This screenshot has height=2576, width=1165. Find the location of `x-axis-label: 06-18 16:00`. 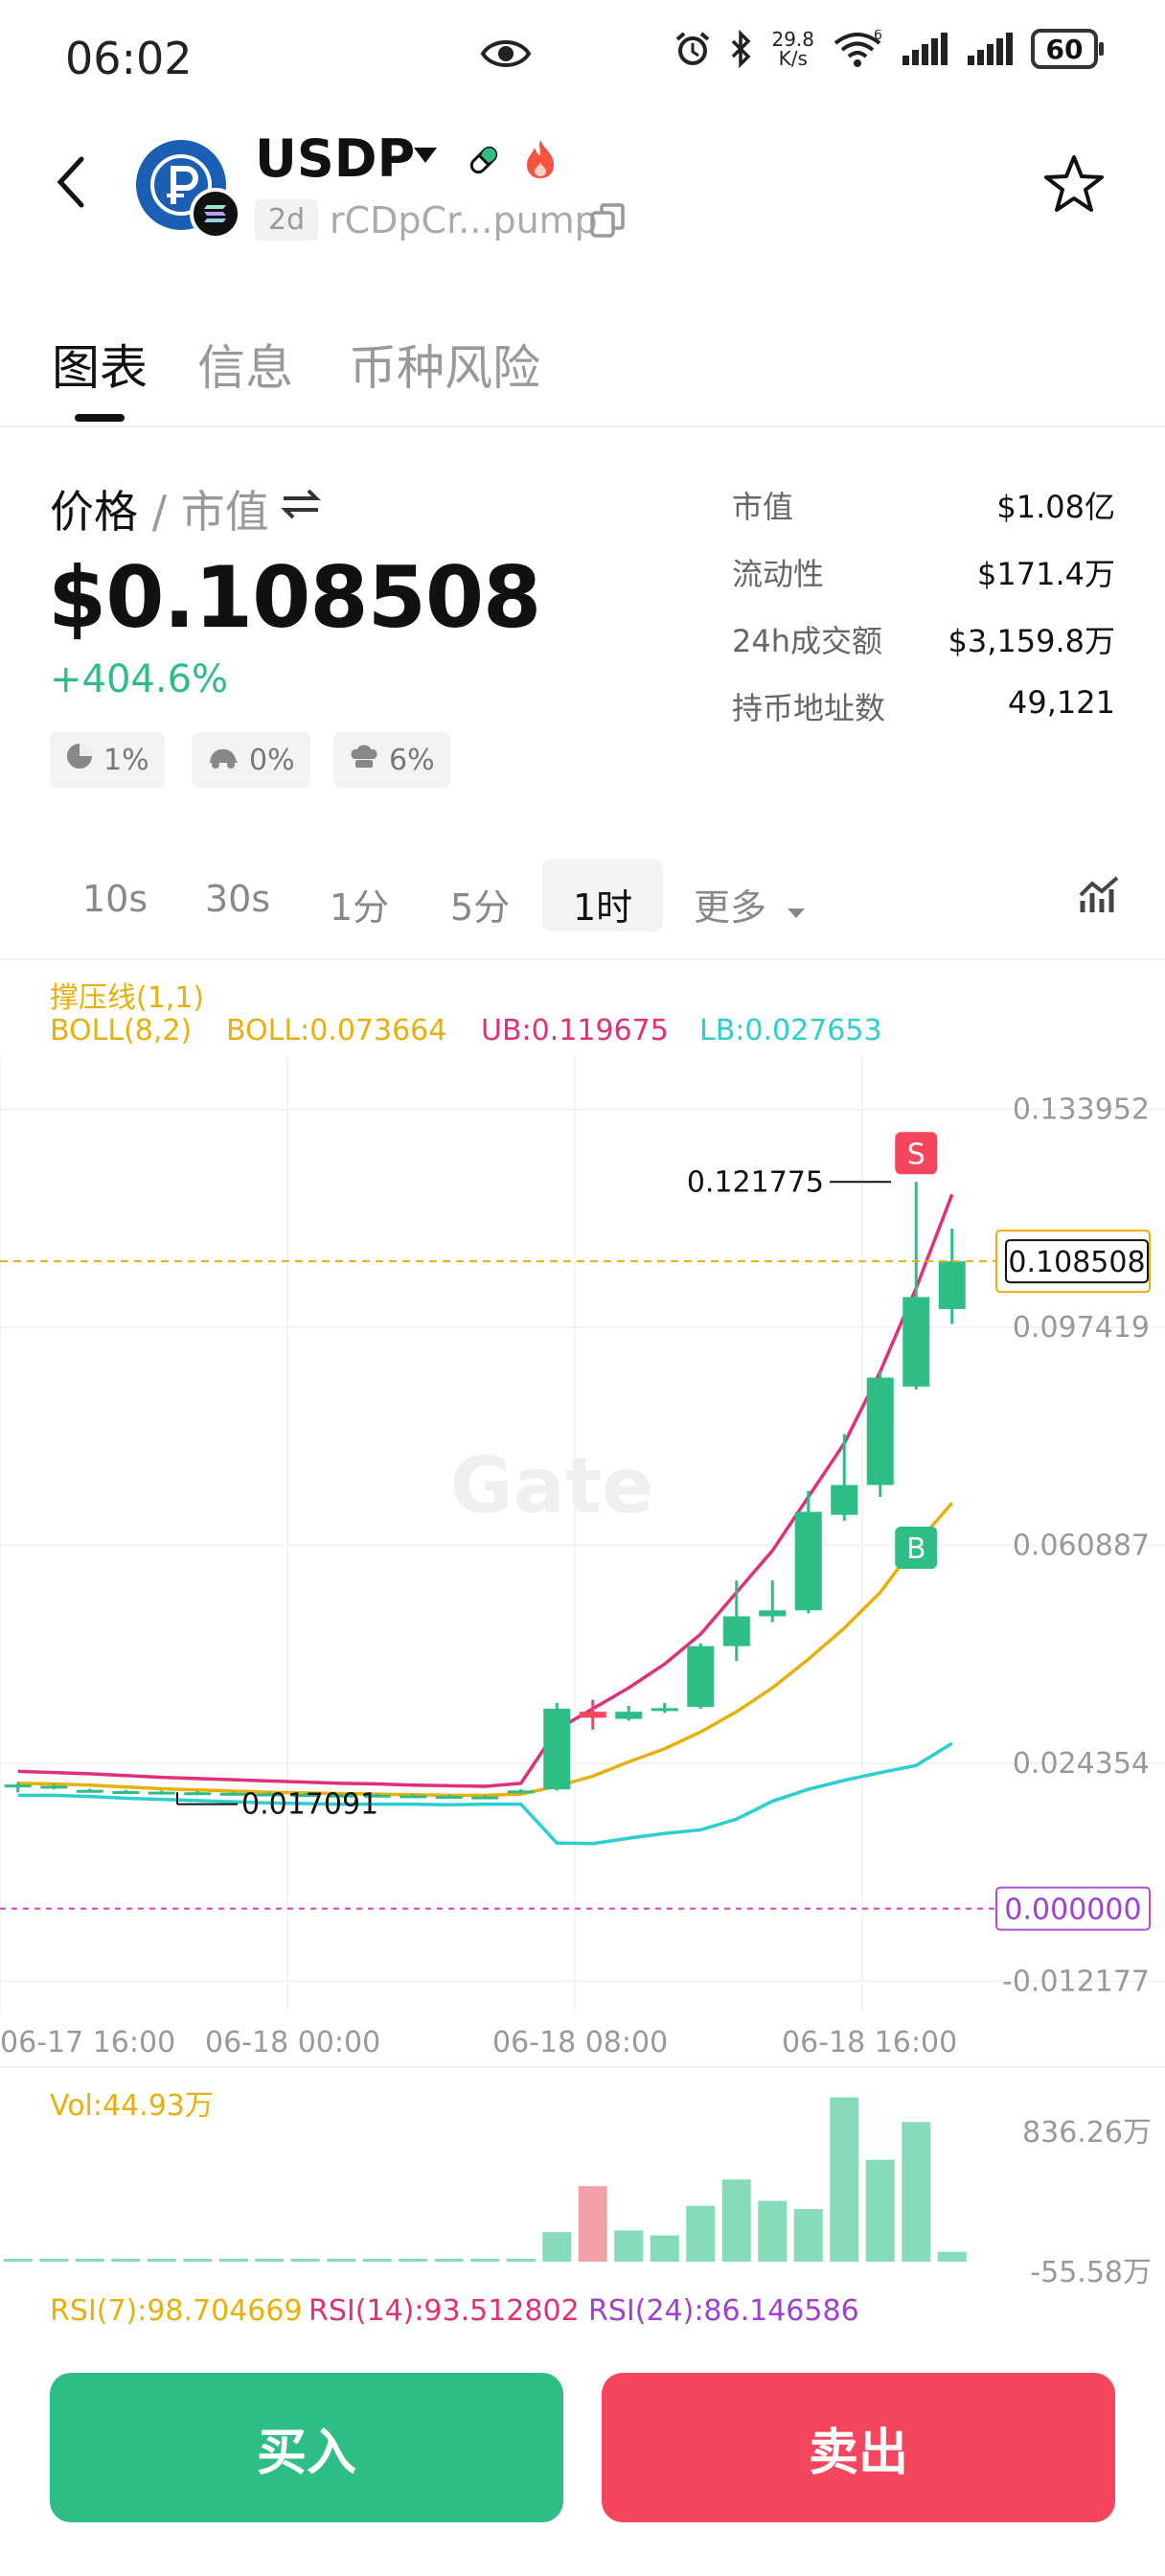

x-axis-label: 06-18 16:00 is located at coordinates (870, 2043).